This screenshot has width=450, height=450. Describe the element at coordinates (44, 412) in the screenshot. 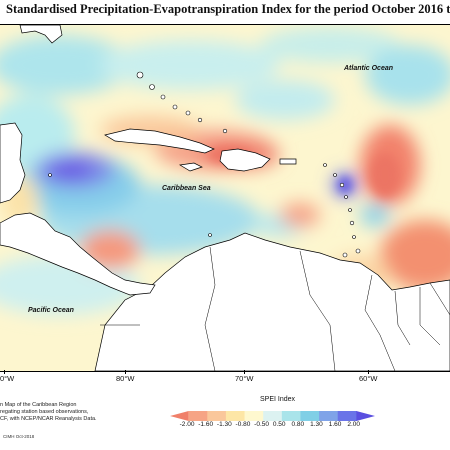

I see `credit-line-2: regating station based observations,` at that location.